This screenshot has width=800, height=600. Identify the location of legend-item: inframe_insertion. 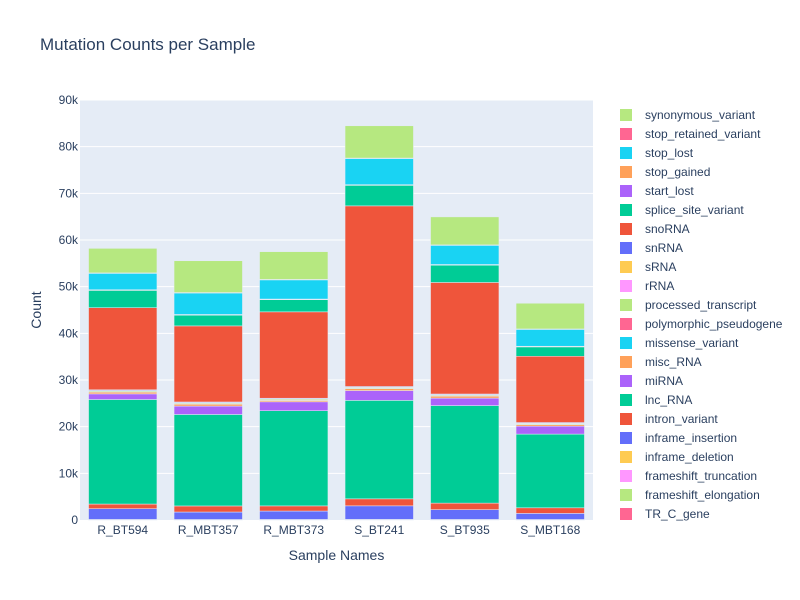
(678, 438).